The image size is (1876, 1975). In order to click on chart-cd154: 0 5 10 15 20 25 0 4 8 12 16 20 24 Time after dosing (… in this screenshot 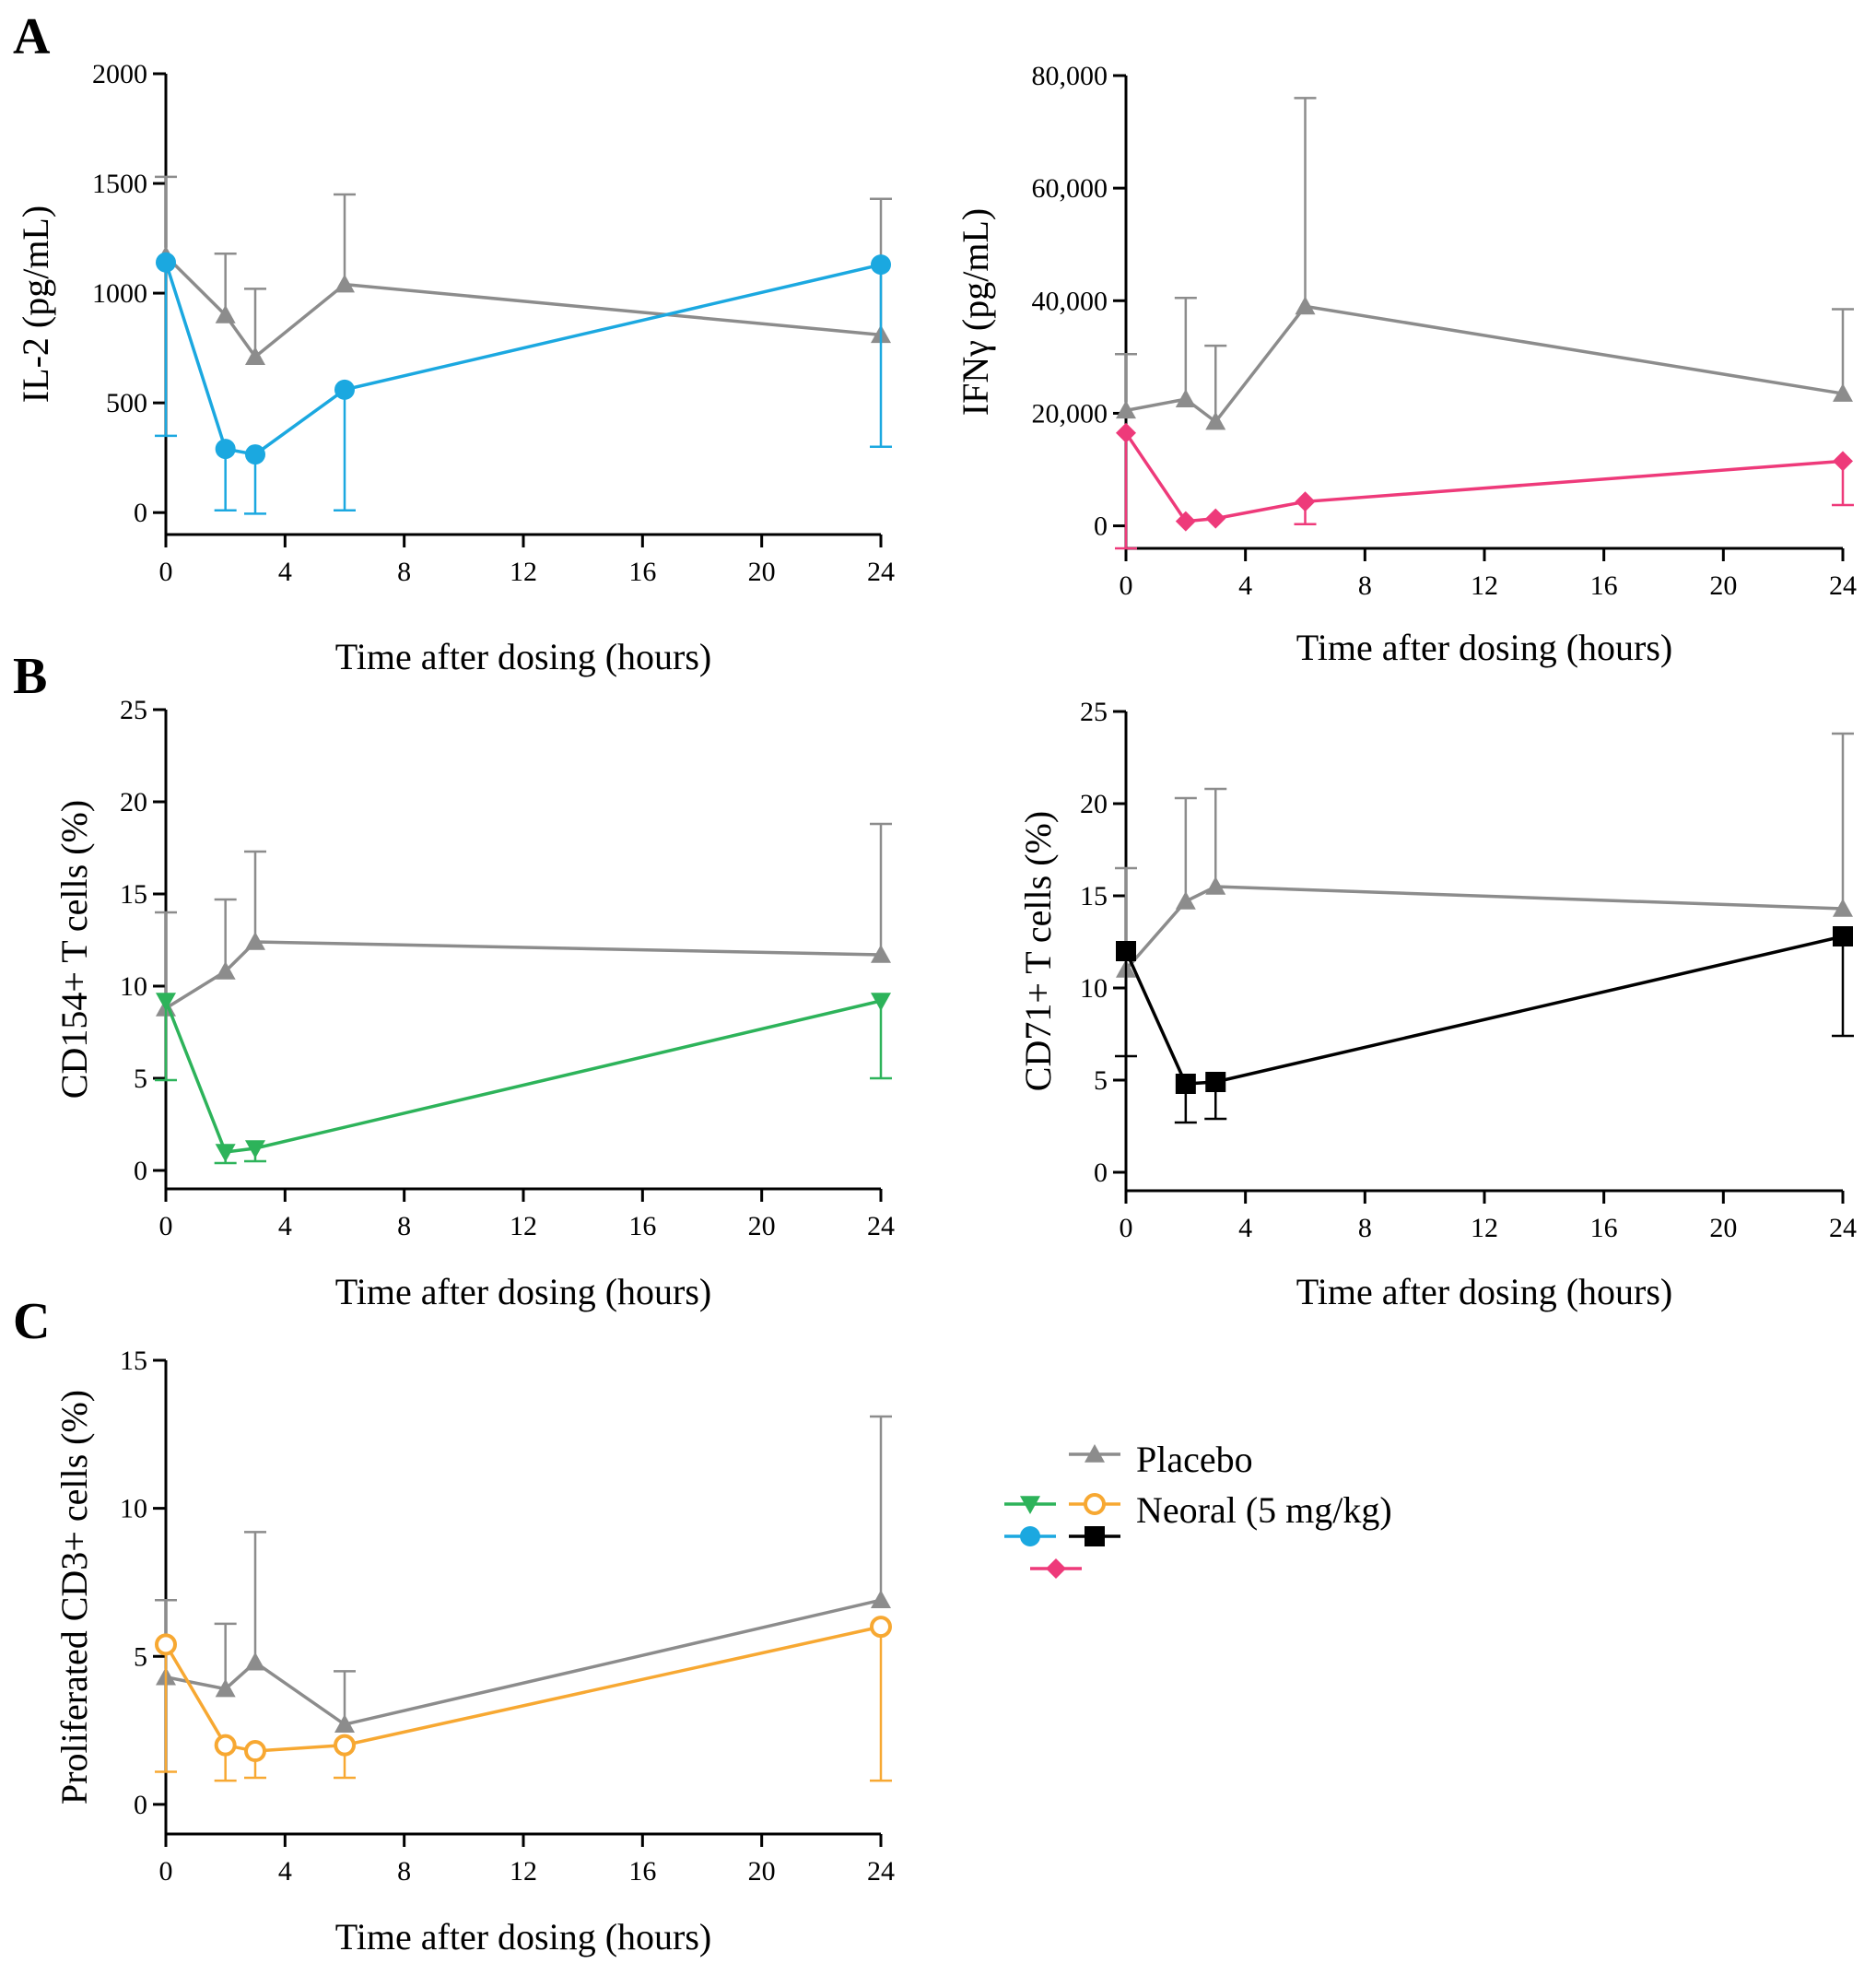, I will do `click(474, 1004)`.